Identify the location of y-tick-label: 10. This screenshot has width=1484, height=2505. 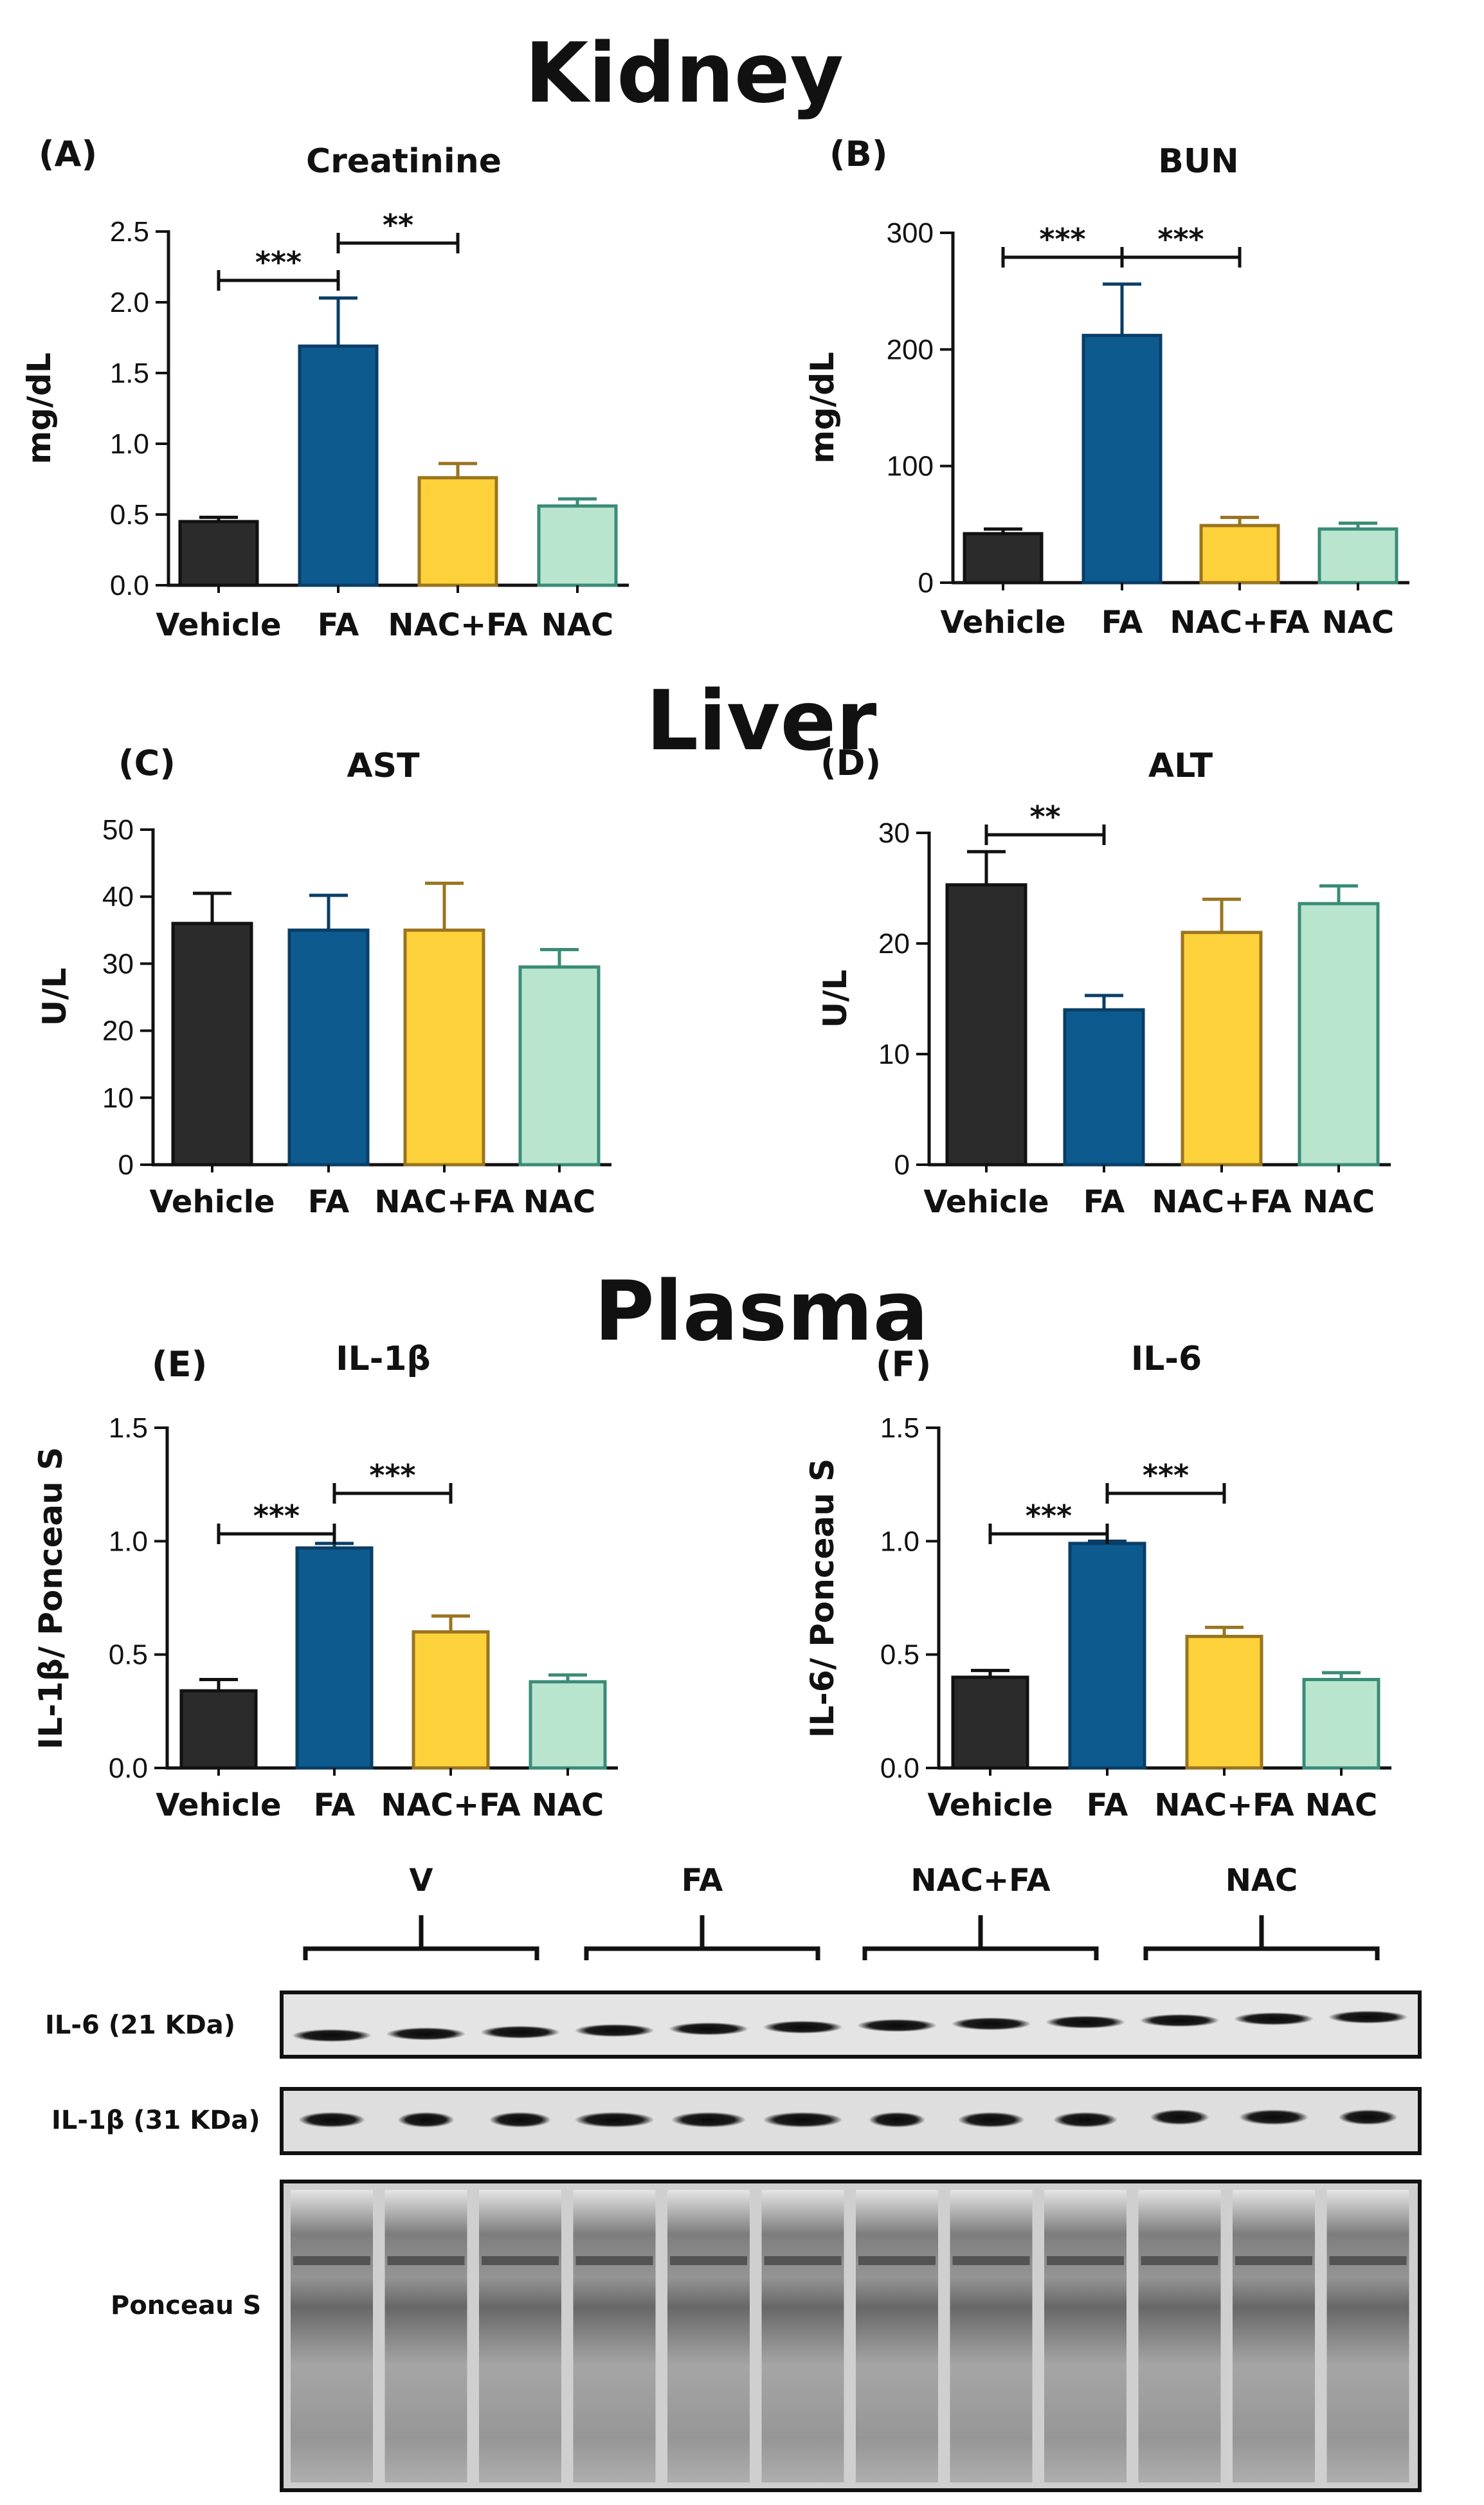
(894, 1054).